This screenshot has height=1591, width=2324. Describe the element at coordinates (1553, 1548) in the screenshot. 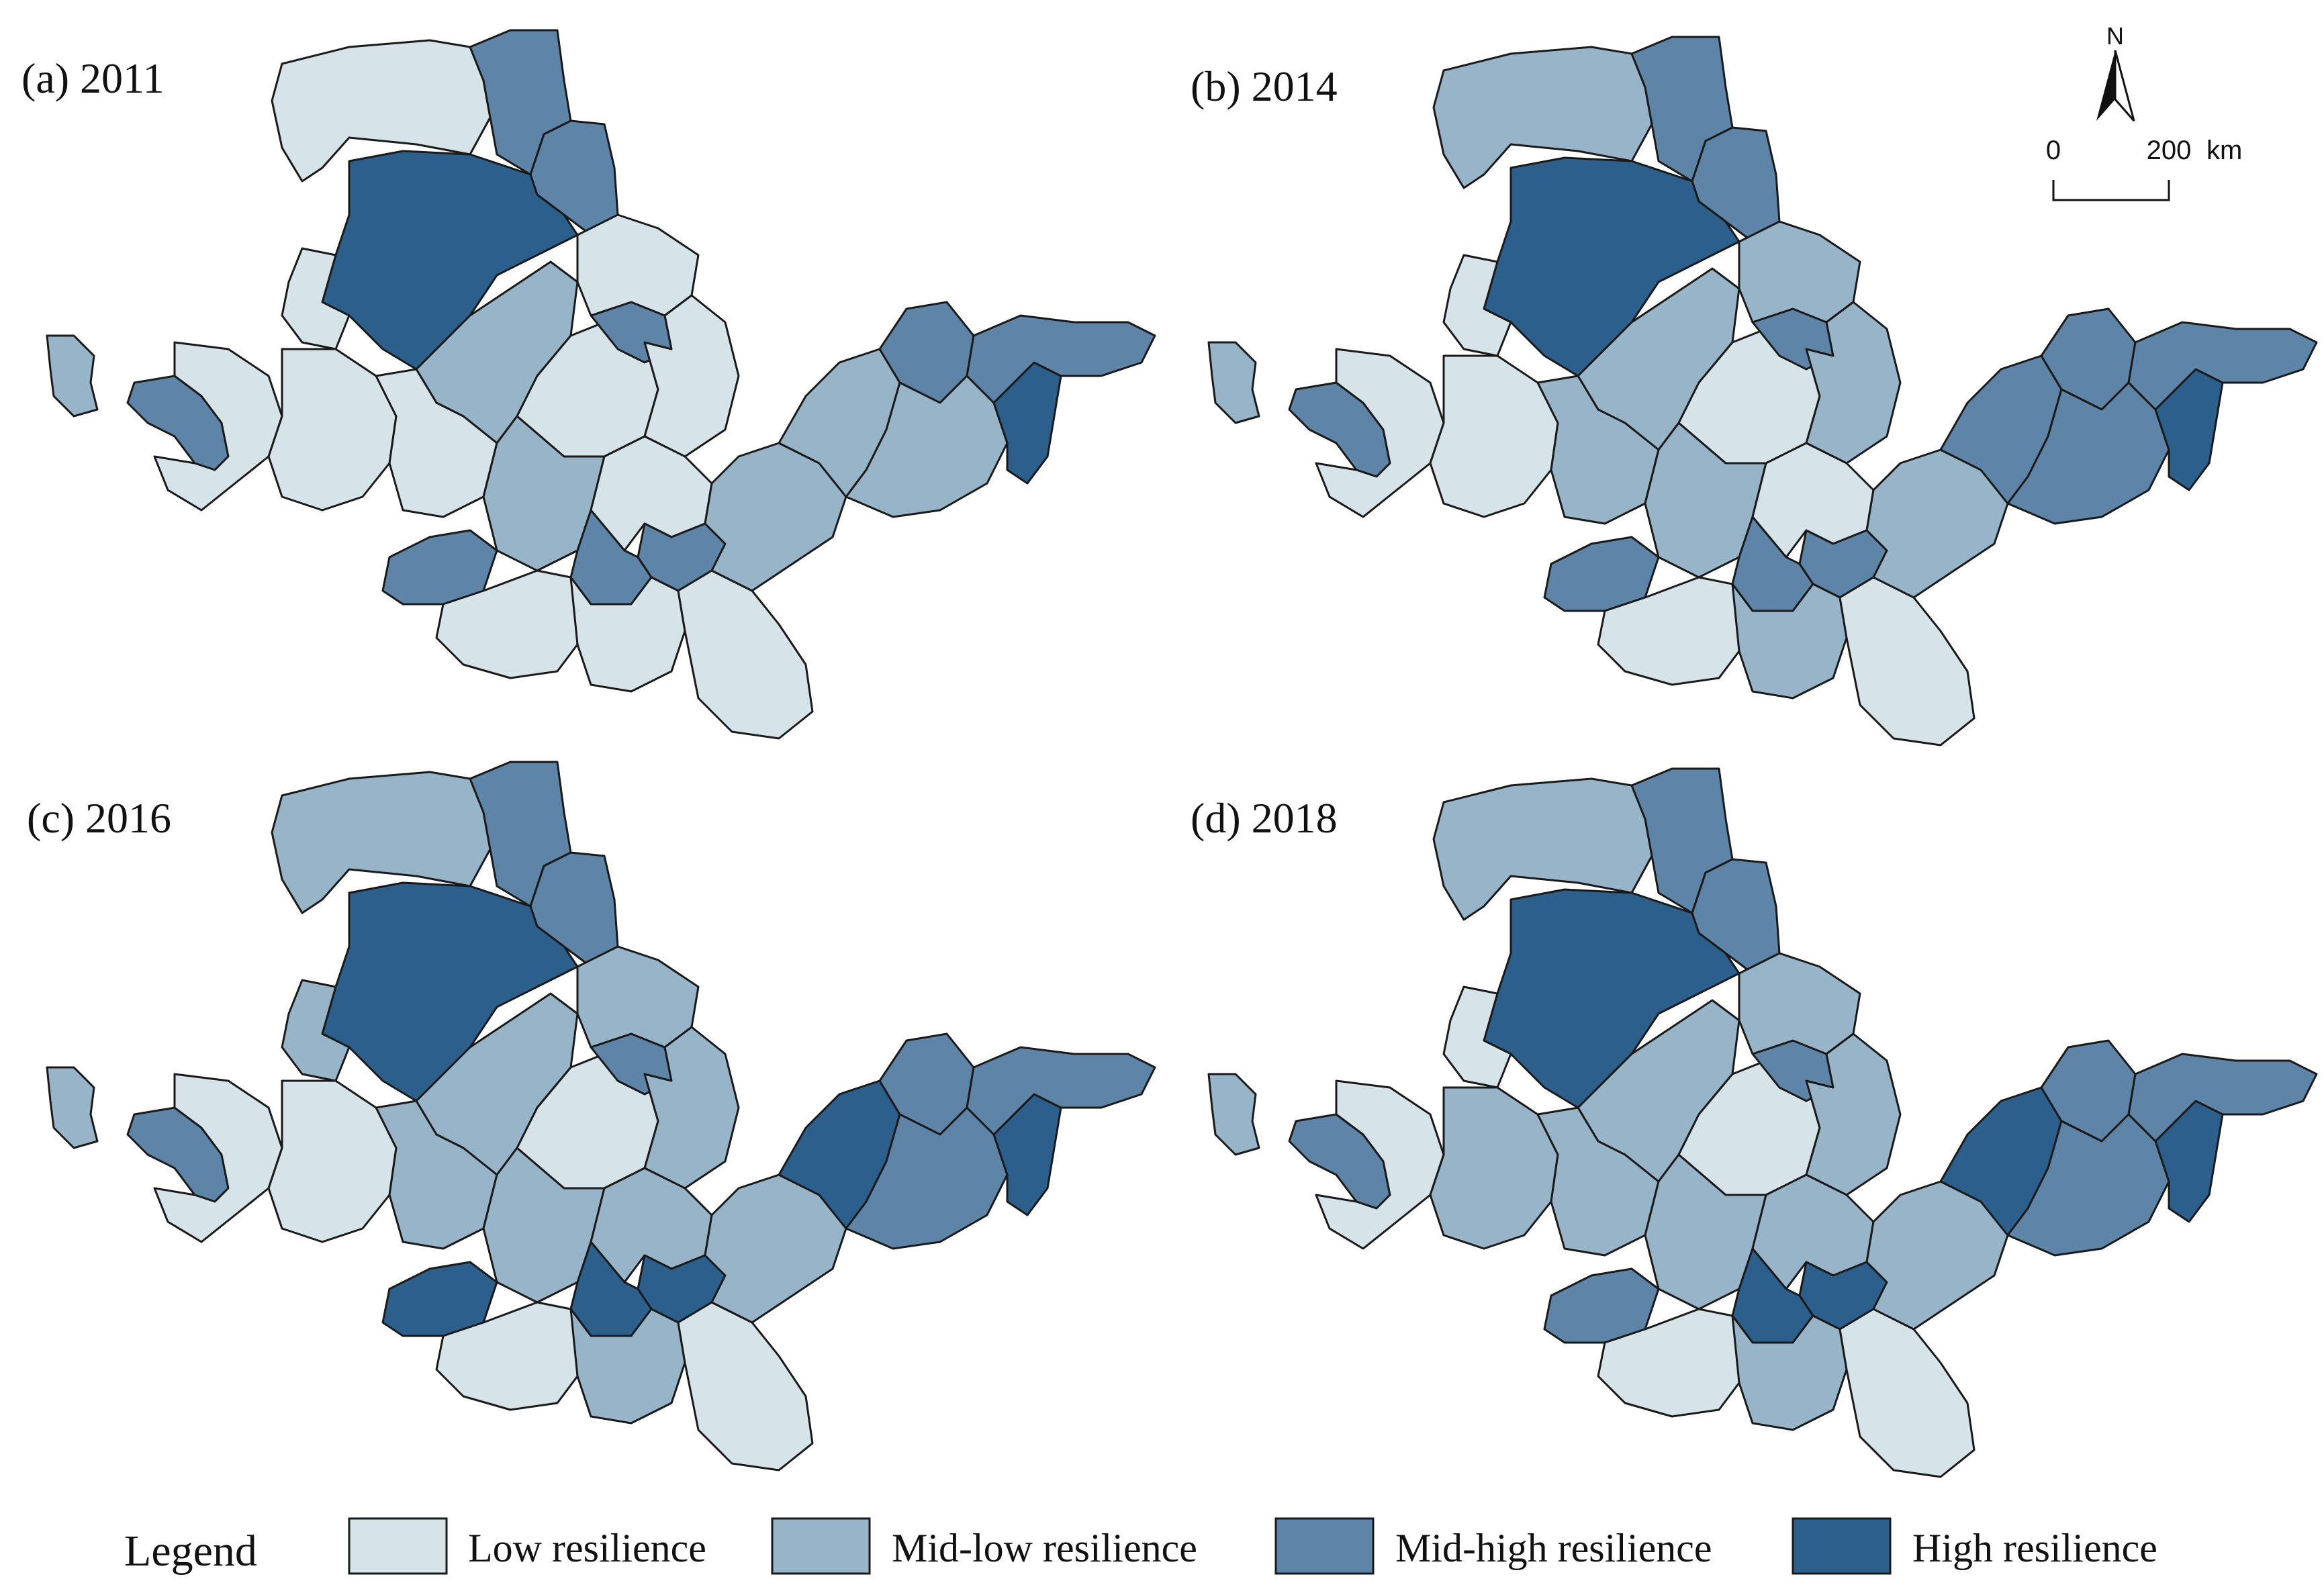

I see `legend-label-midhigh: Mid-high resilience` at that location.